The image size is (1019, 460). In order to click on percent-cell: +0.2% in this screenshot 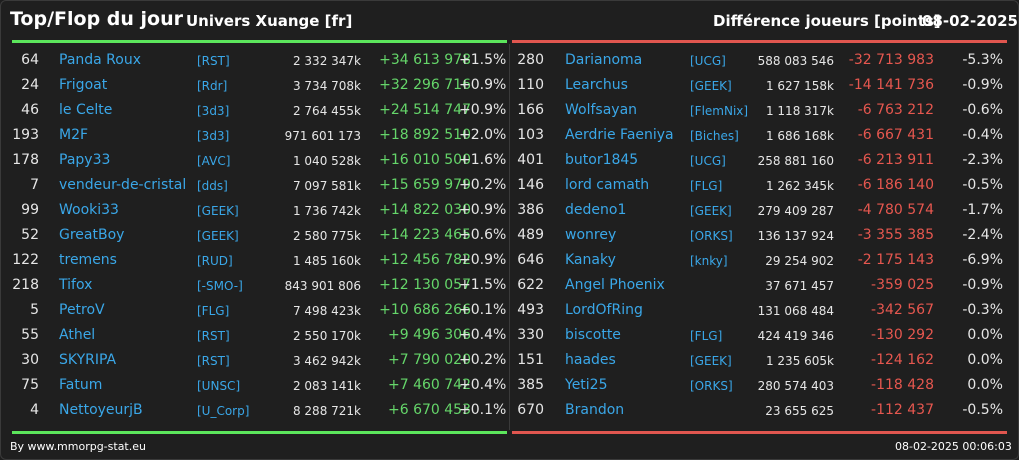, I will do `click(483, 185)`.